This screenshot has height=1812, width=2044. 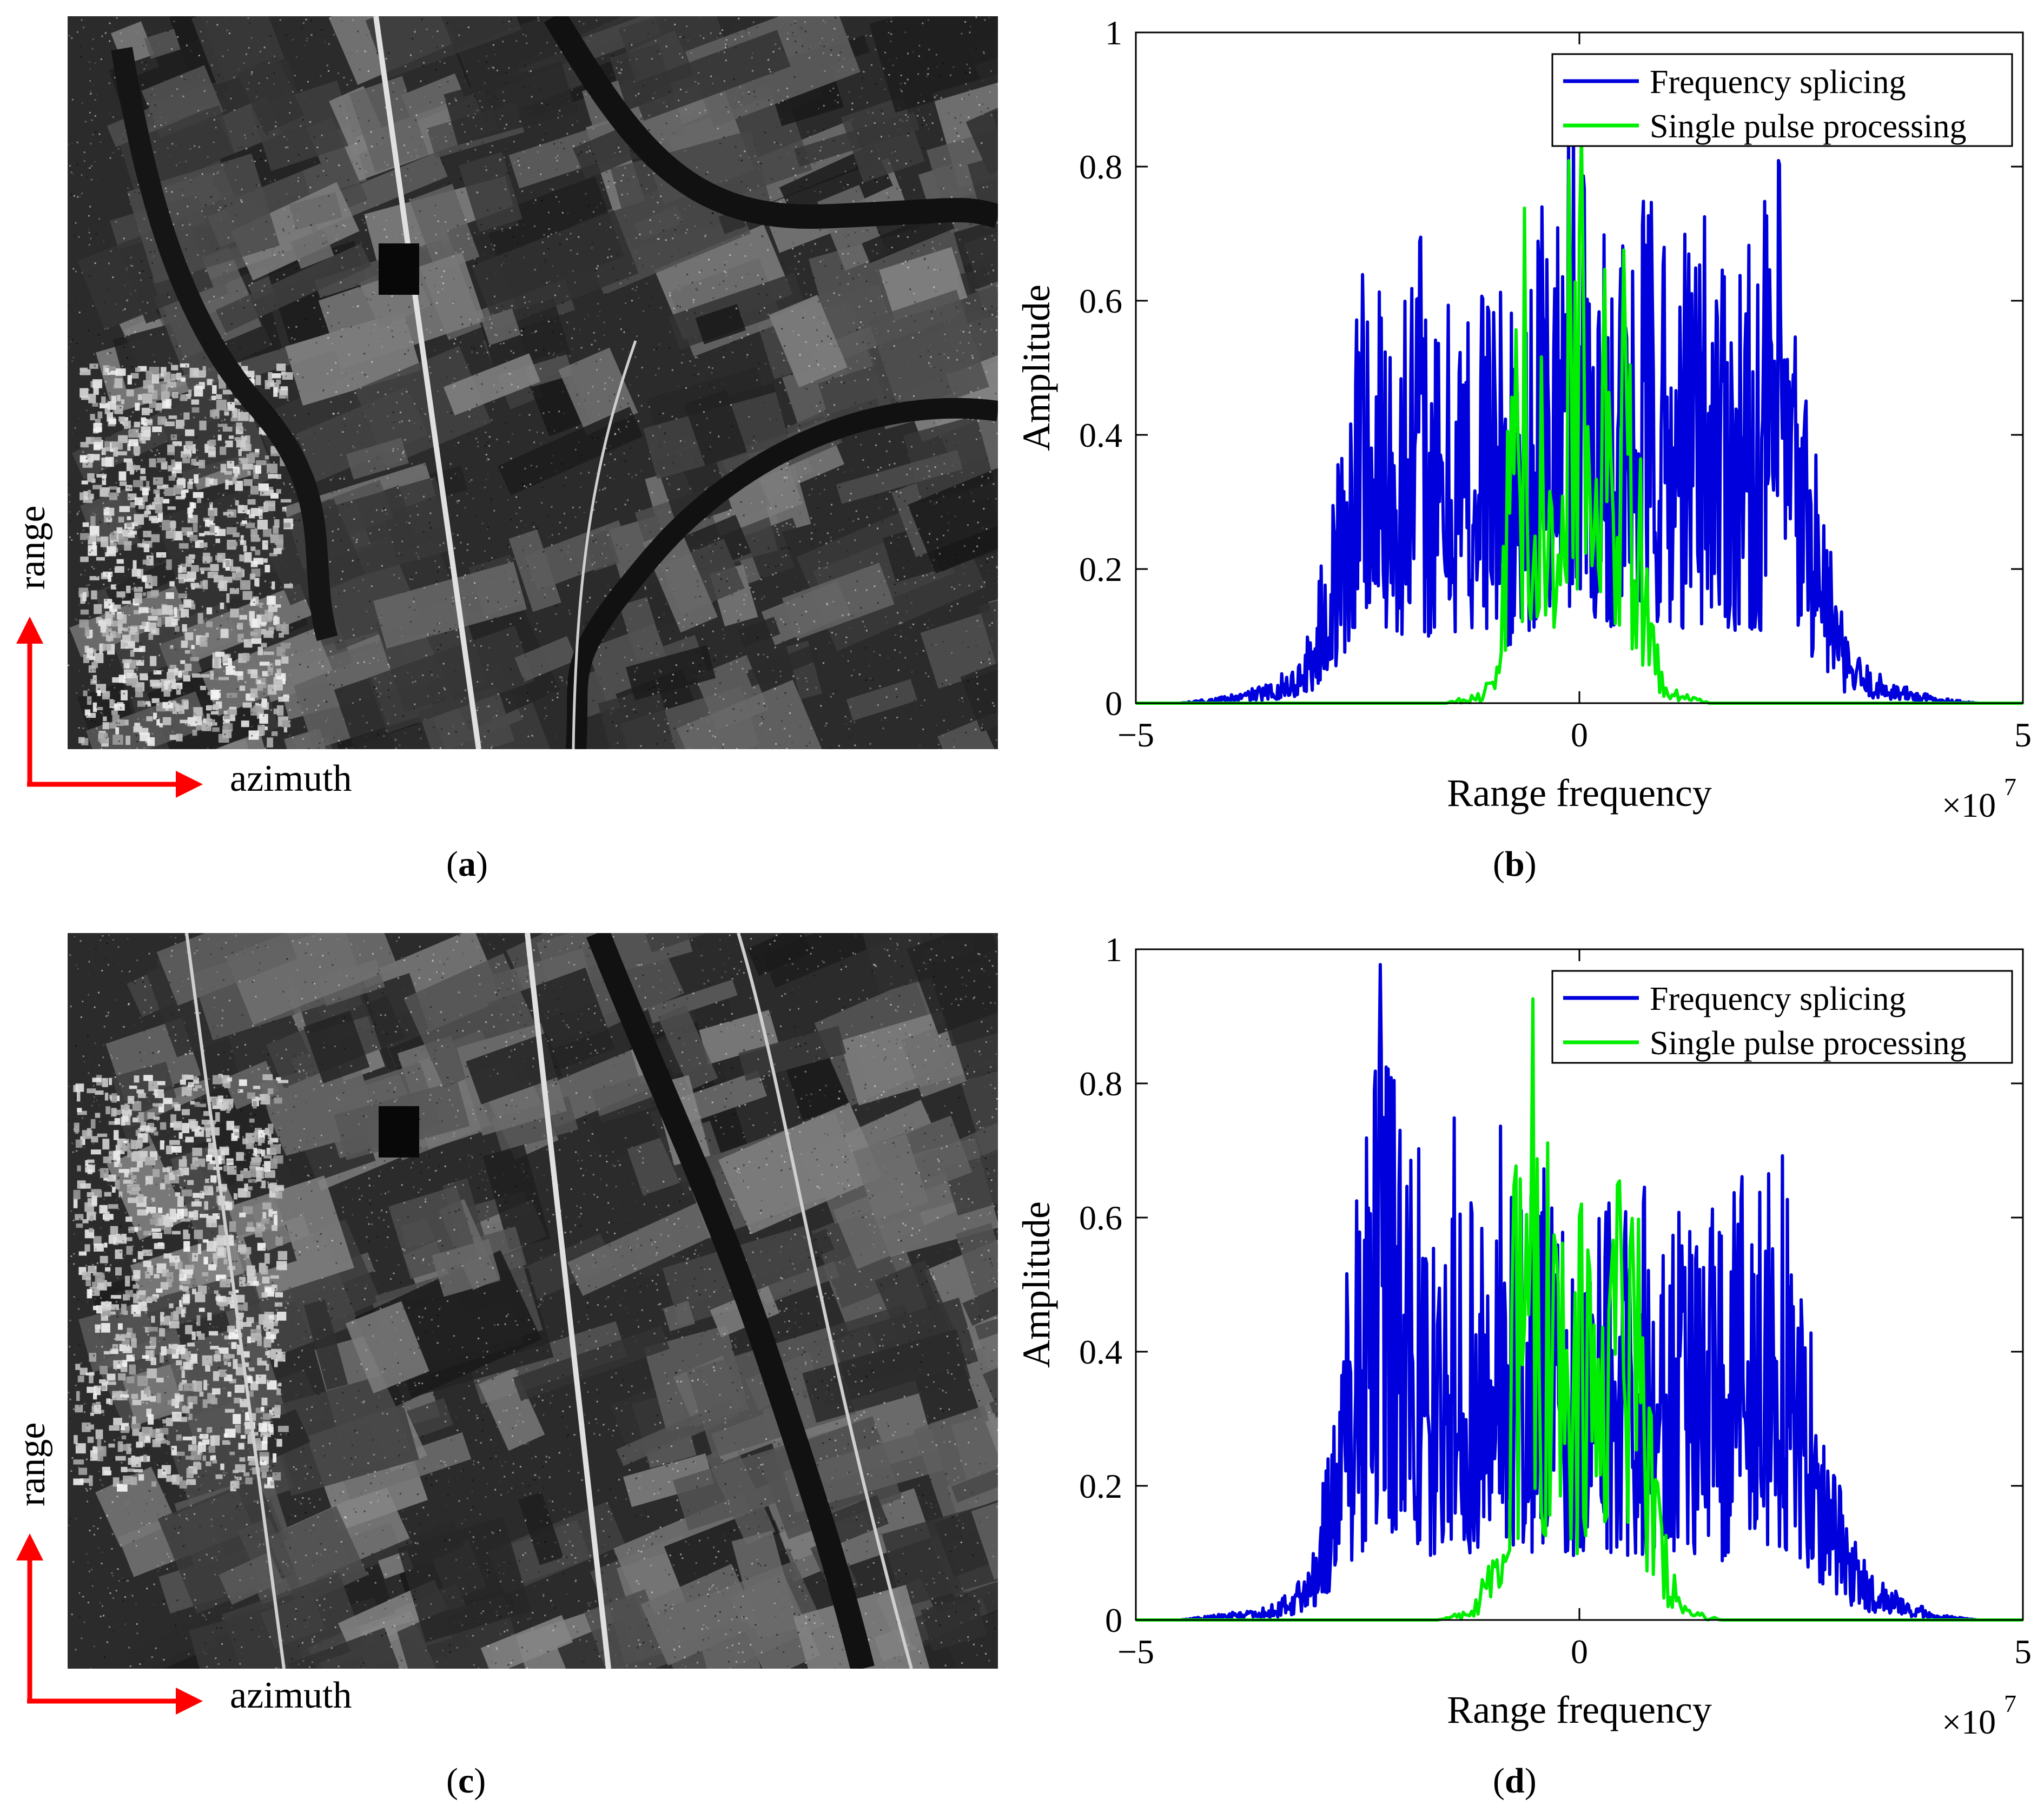 I want to click on range-label-c: range, so click(x=32, y=1464).